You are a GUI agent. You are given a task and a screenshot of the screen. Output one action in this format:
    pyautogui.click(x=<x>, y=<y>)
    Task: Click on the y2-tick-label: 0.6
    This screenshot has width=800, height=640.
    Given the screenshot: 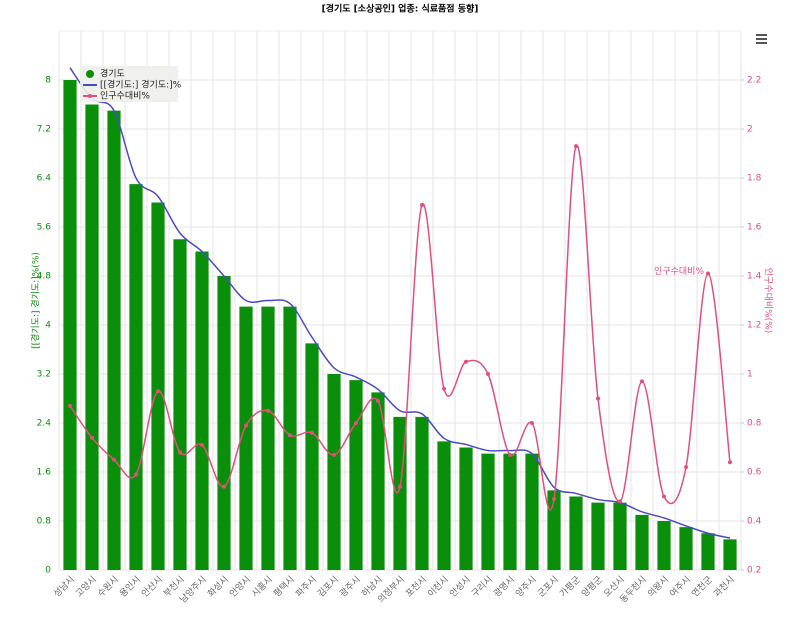 What is the action you would take?
    pyautogui.click(x=754, y=473)
    